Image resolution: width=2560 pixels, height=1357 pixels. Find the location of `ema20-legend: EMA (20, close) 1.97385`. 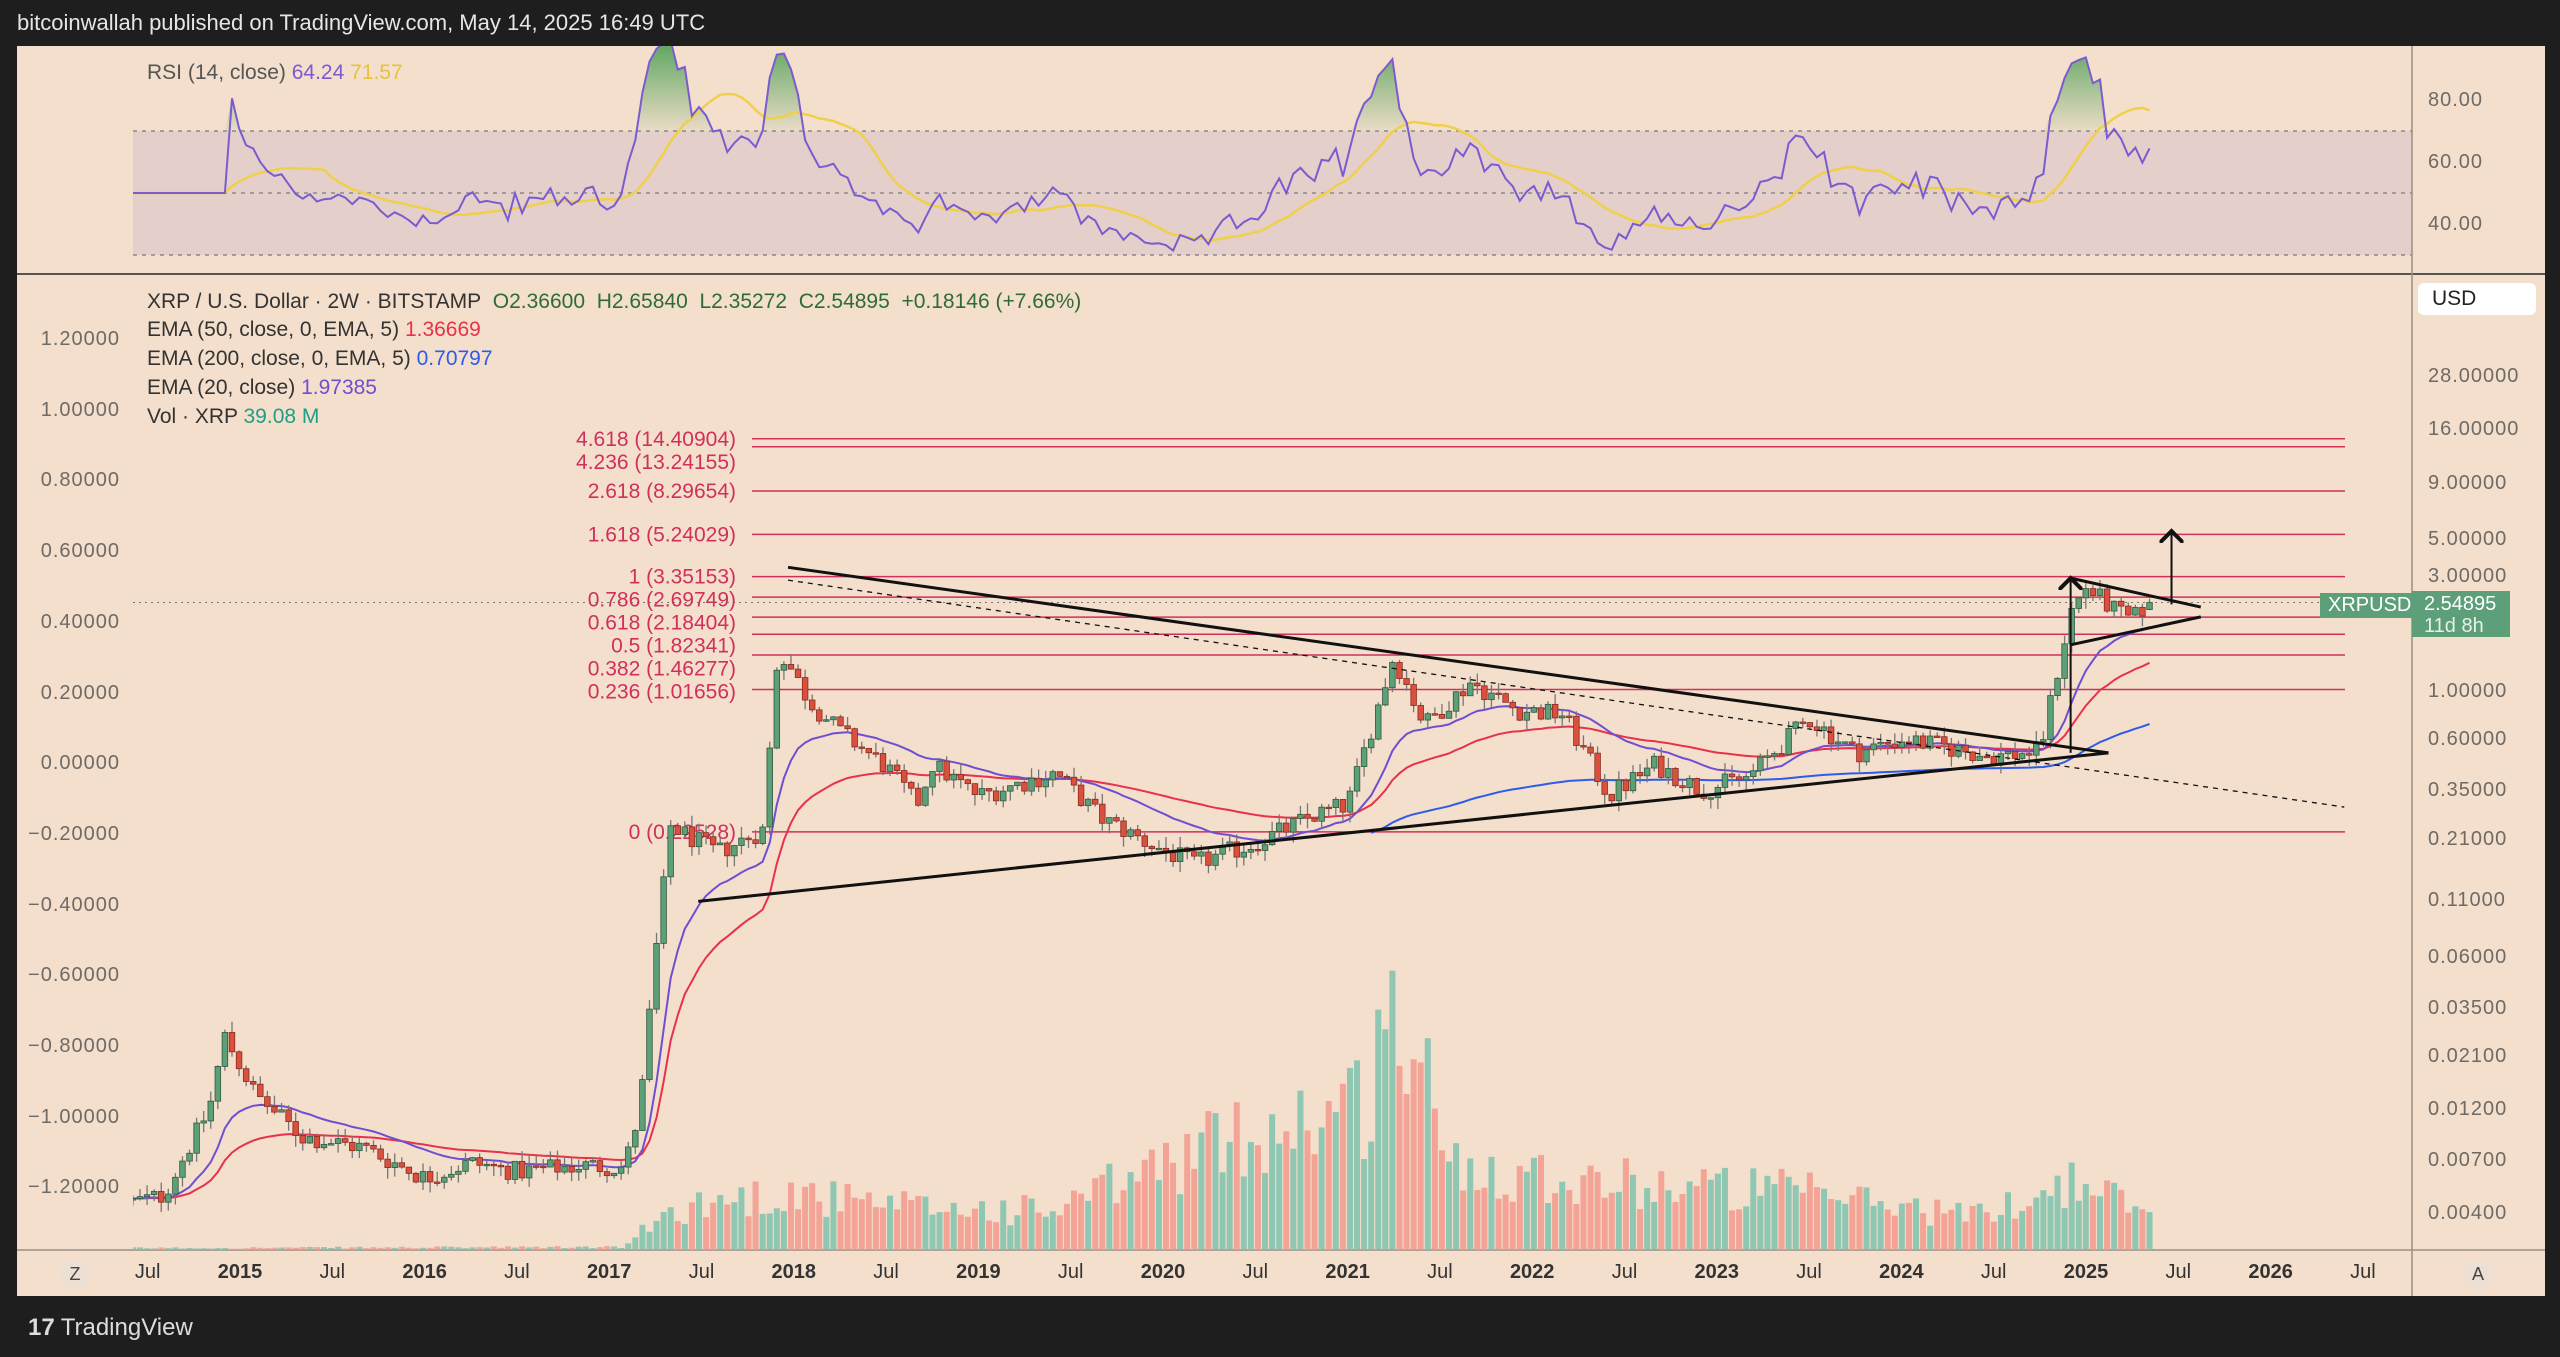

ema20-legend: EMA (20, close) 1.97385 is located at coordinates (262, 388).